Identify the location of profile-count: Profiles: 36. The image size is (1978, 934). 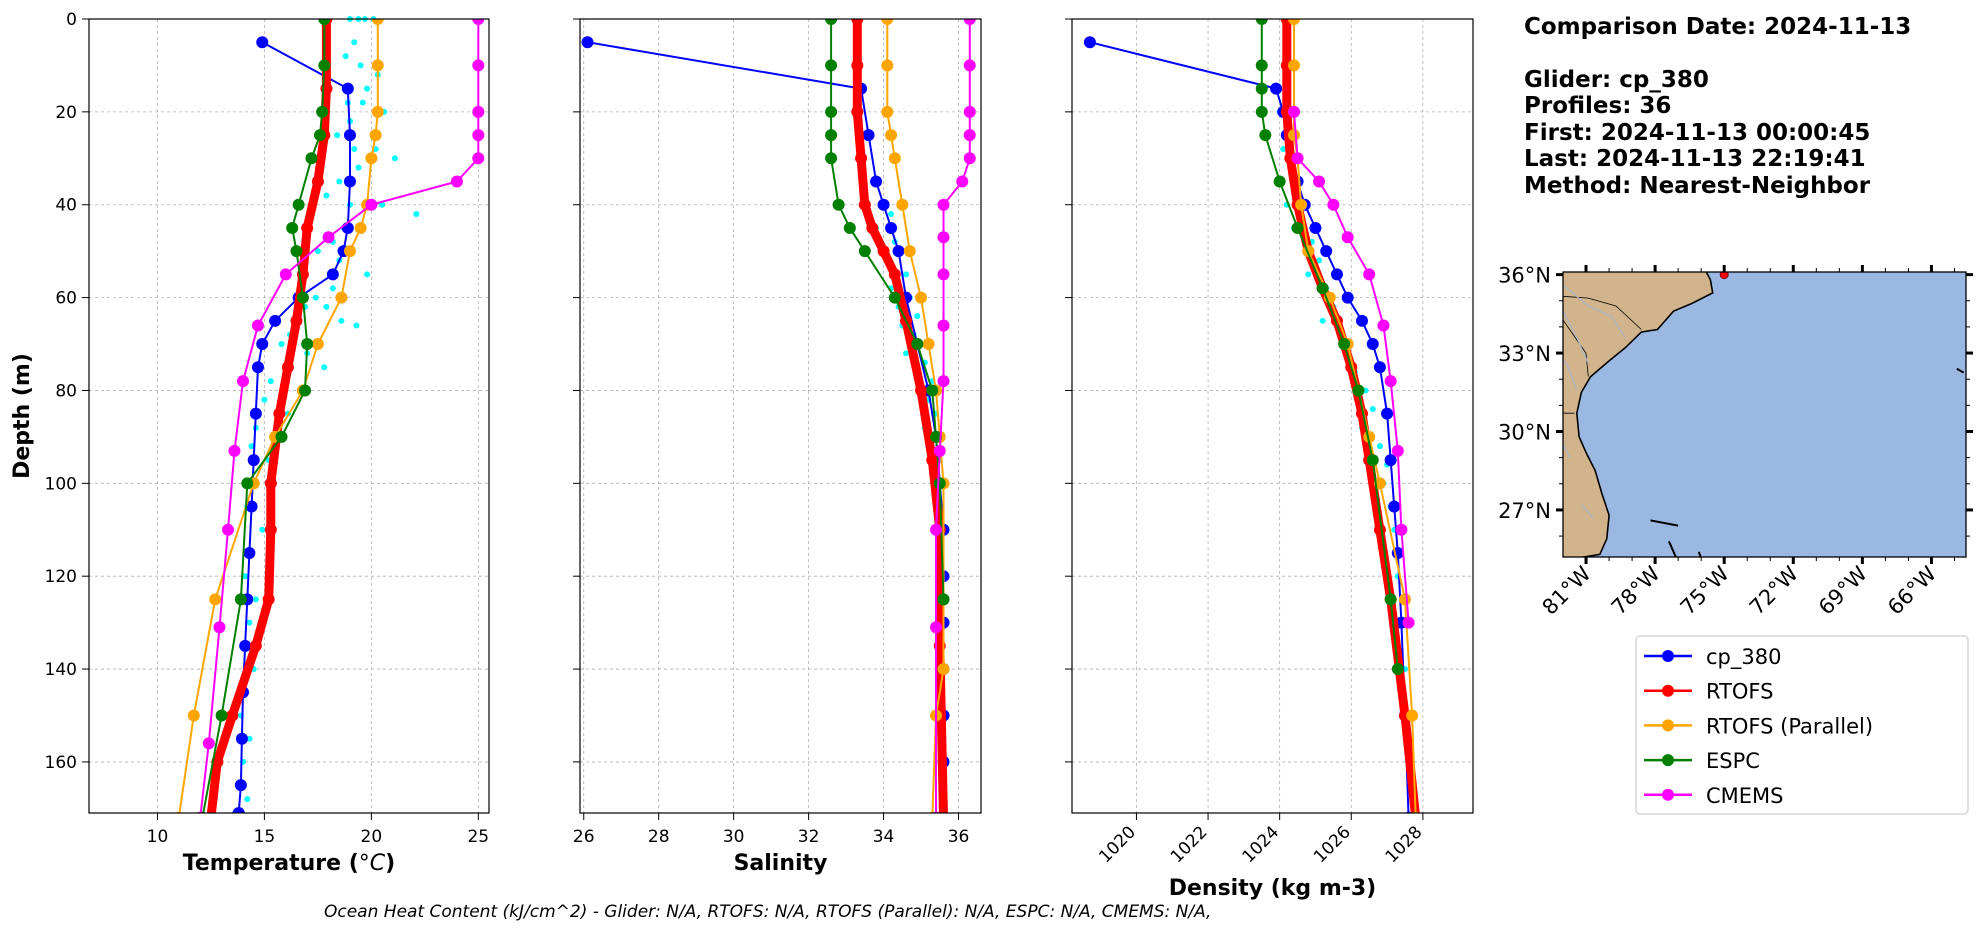
(1598, 106).